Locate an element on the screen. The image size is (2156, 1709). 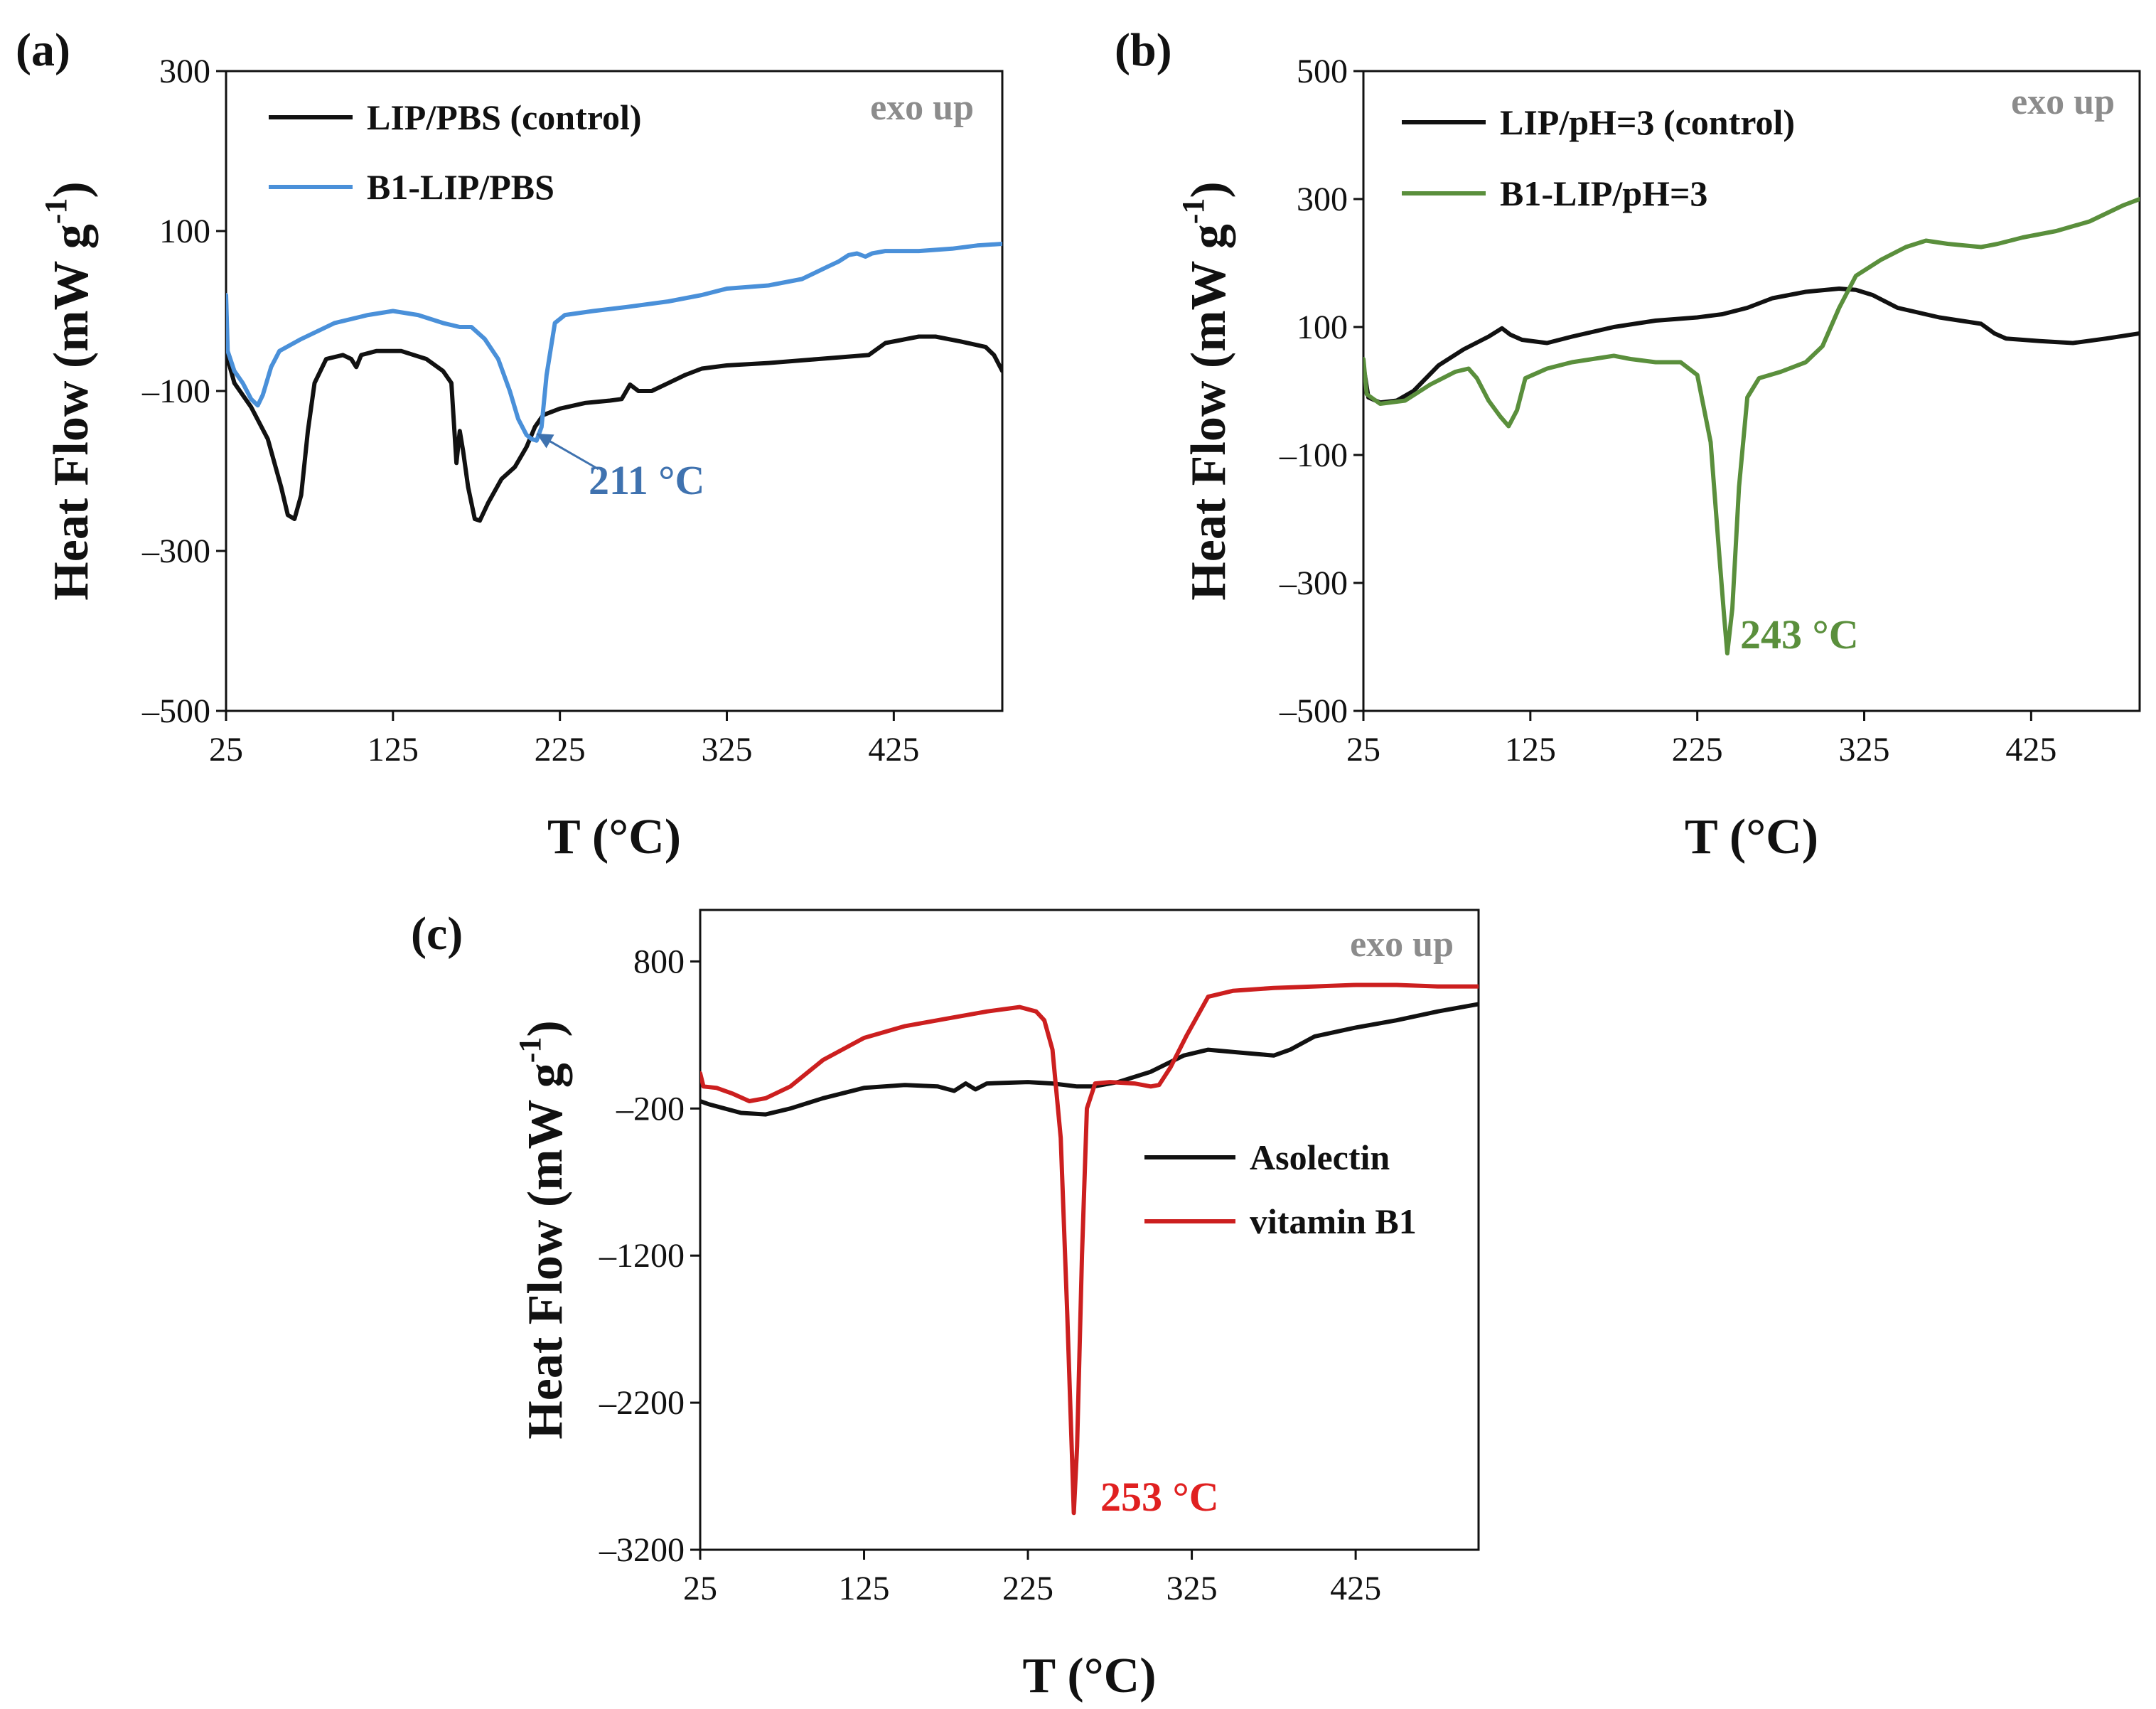
series-line-vitamin-b1 is located at coordinates (1089, 1249).